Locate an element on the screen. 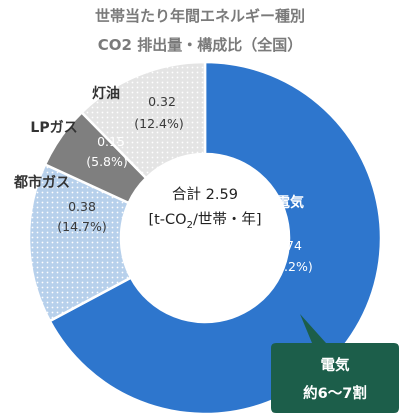  slice-kerosene is located at coordinates (143, 120).